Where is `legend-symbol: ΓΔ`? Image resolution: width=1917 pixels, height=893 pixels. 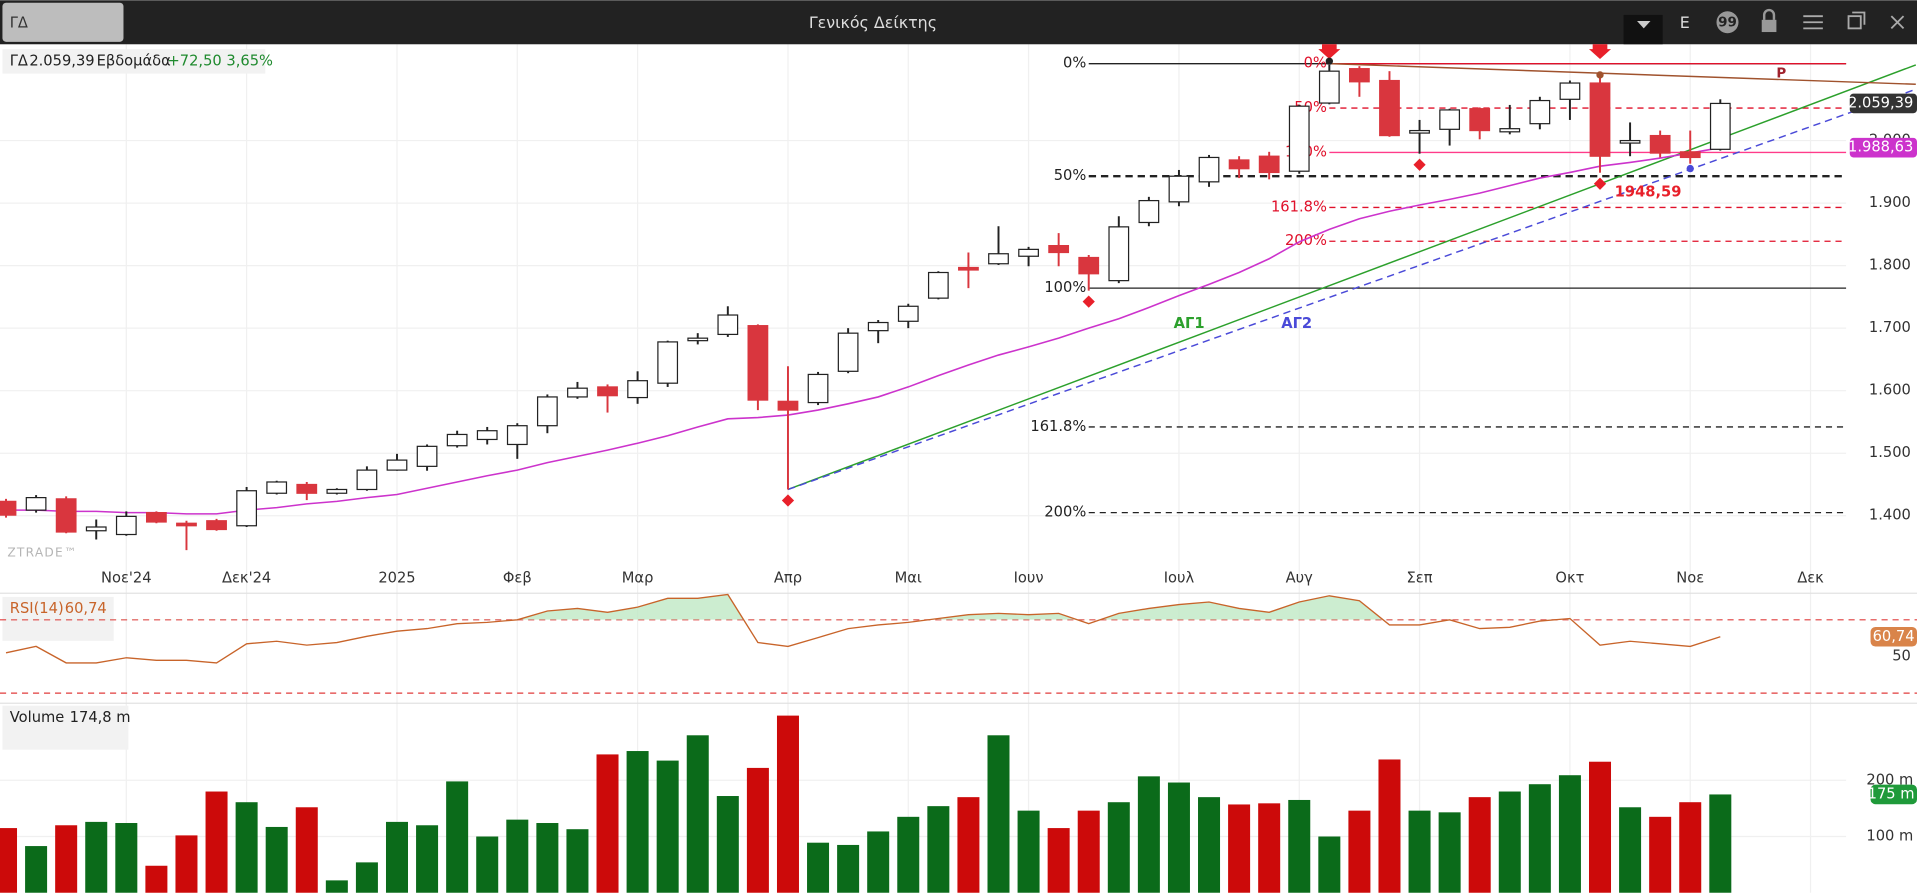 legend-symbol: ΓΔ is located at coordinates (19, 60).